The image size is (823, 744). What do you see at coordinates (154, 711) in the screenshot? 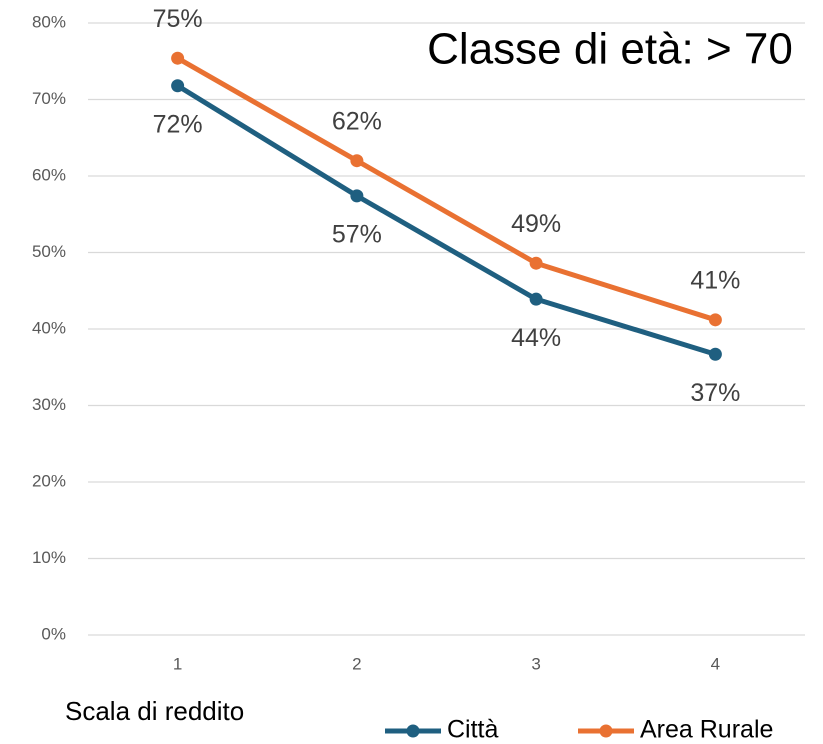
I see `x-axis-title: Scala di reddito` at bounding box center [154, 711].